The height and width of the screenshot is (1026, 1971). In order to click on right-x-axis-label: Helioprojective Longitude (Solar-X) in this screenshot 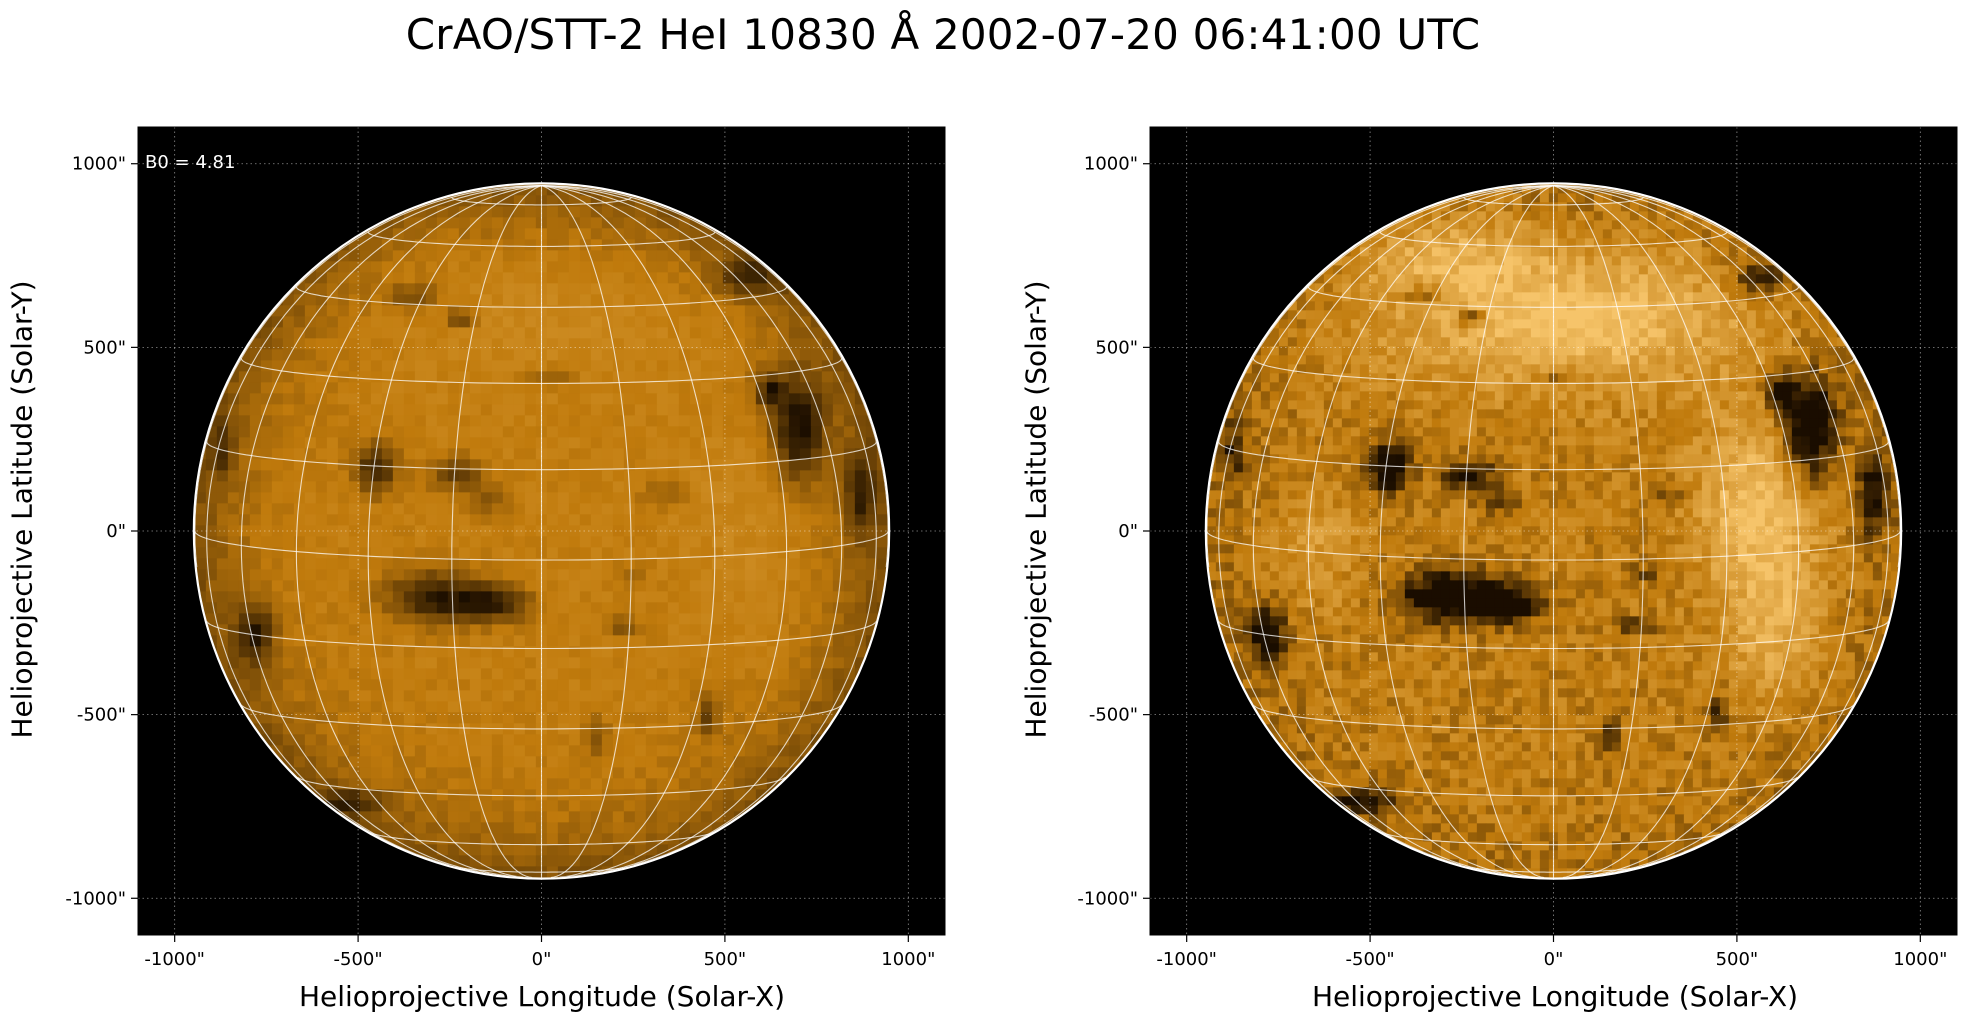, I will do `click(1555, 996)`.